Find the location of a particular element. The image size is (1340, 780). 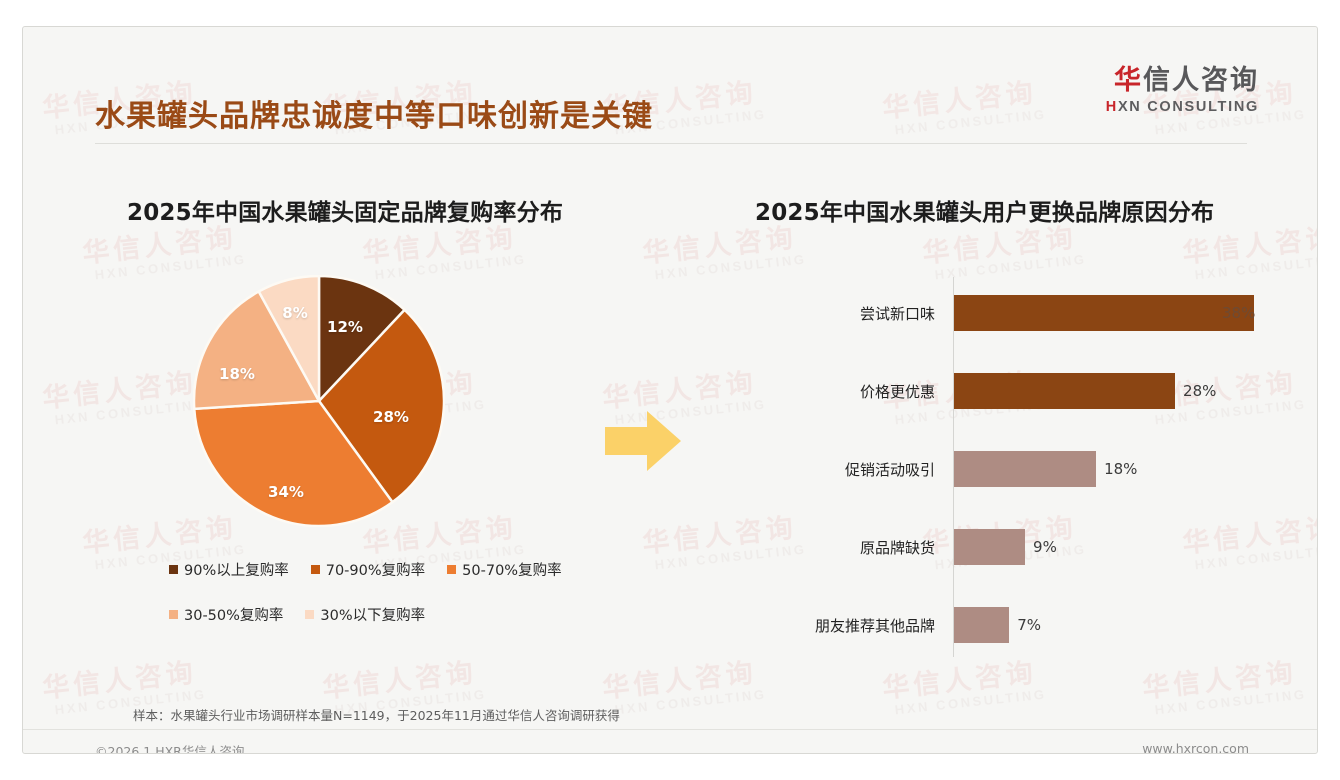

pie-legend-item: 90%以上复购率 is located at coordinates (229, 569).